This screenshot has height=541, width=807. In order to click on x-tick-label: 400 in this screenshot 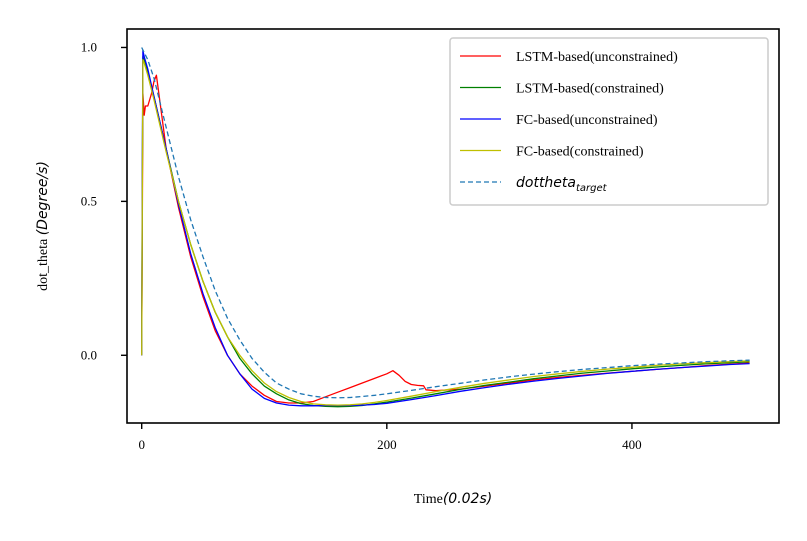, I will do `click(632, 444)`.